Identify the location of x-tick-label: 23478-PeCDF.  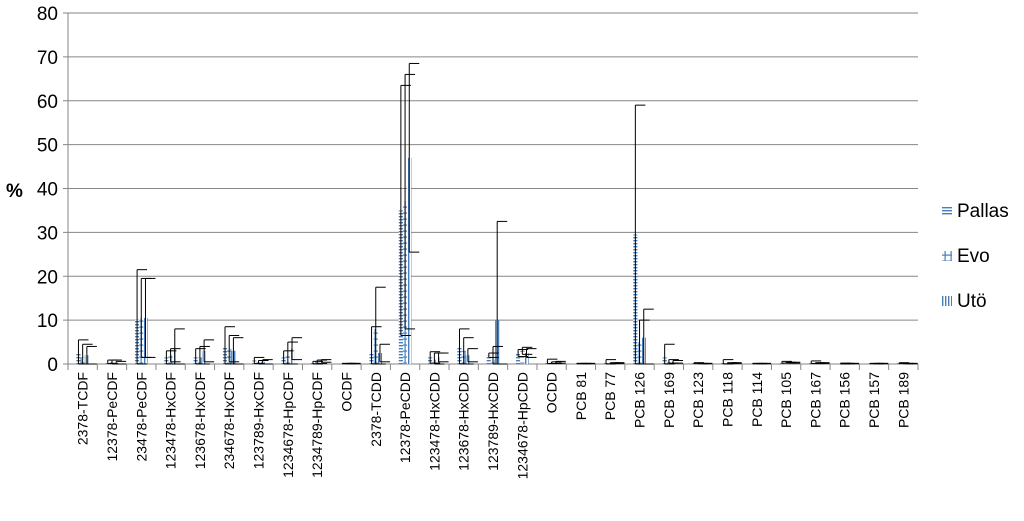
(141, 417).